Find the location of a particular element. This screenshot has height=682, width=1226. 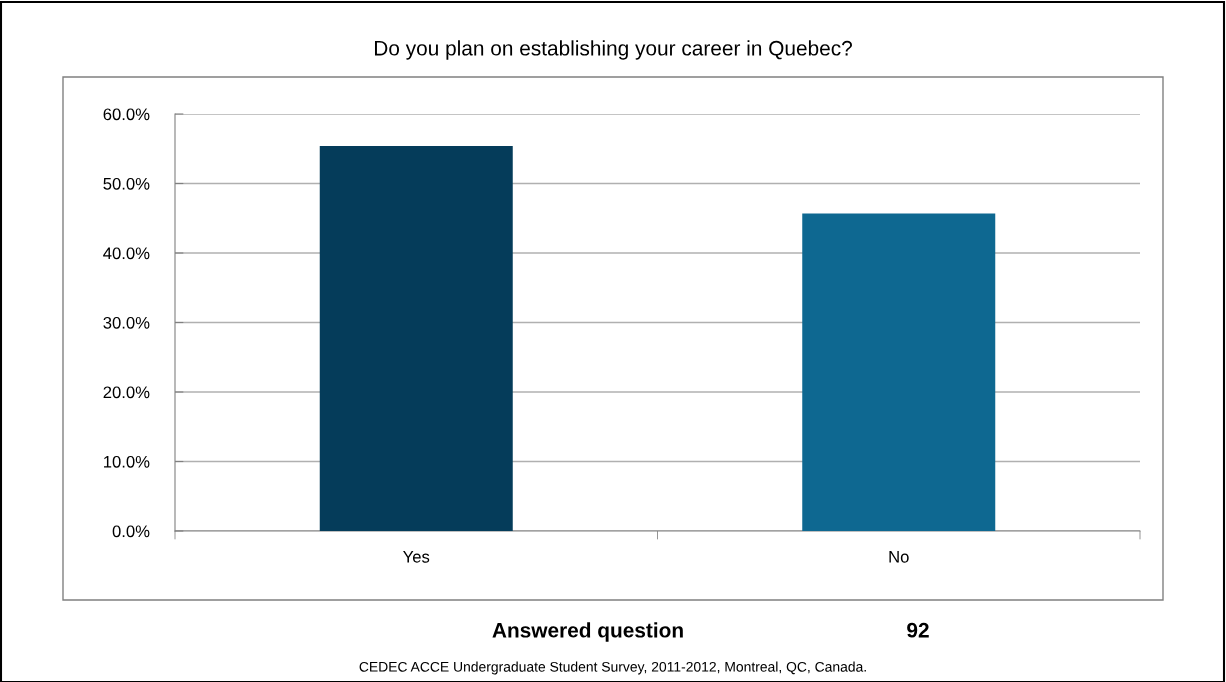

y-tick-label: 10.0% is located at coordinates (127, 461).